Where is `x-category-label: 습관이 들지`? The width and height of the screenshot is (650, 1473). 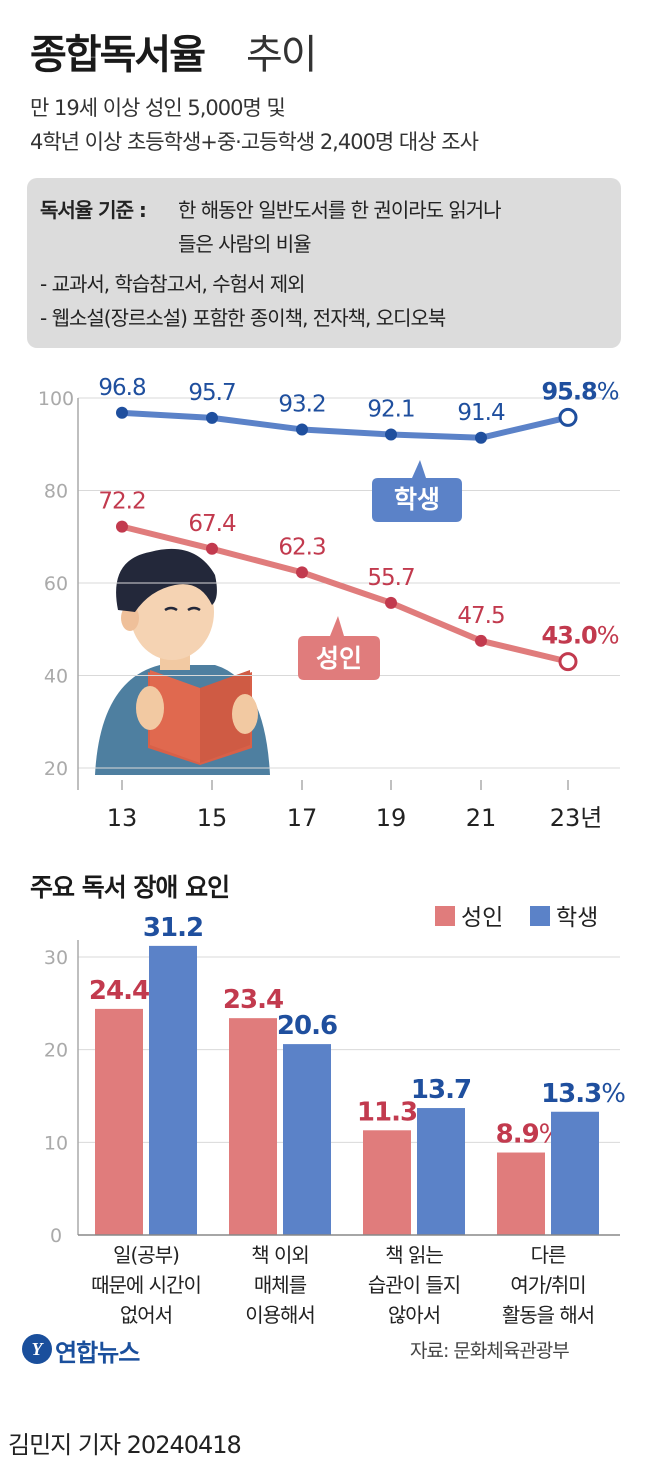 x-category-label: 습관이 들지 is located at coordinates (414, 1285).